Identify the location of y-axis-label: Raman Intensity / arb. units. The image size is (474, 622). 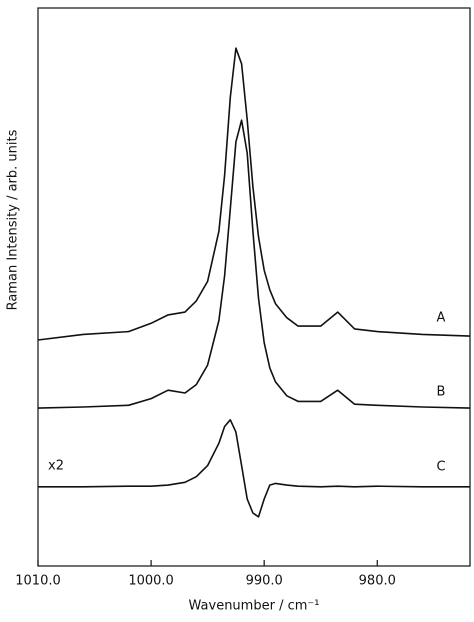
(13, 219).